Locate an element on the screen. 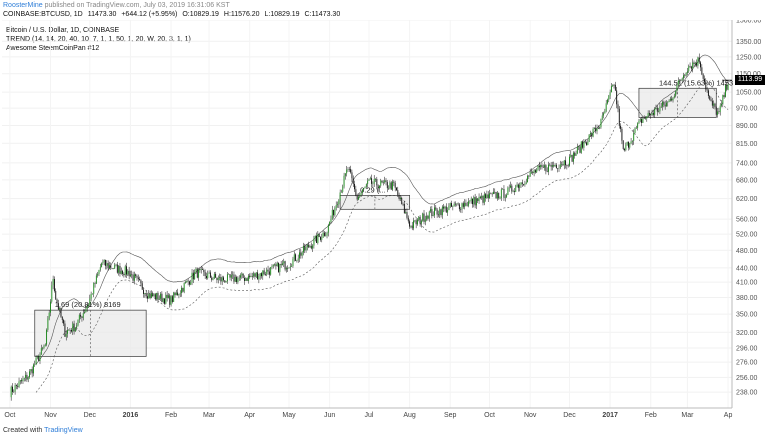  y-tick-label: 1500.00 is located at coordinates (748, 22).